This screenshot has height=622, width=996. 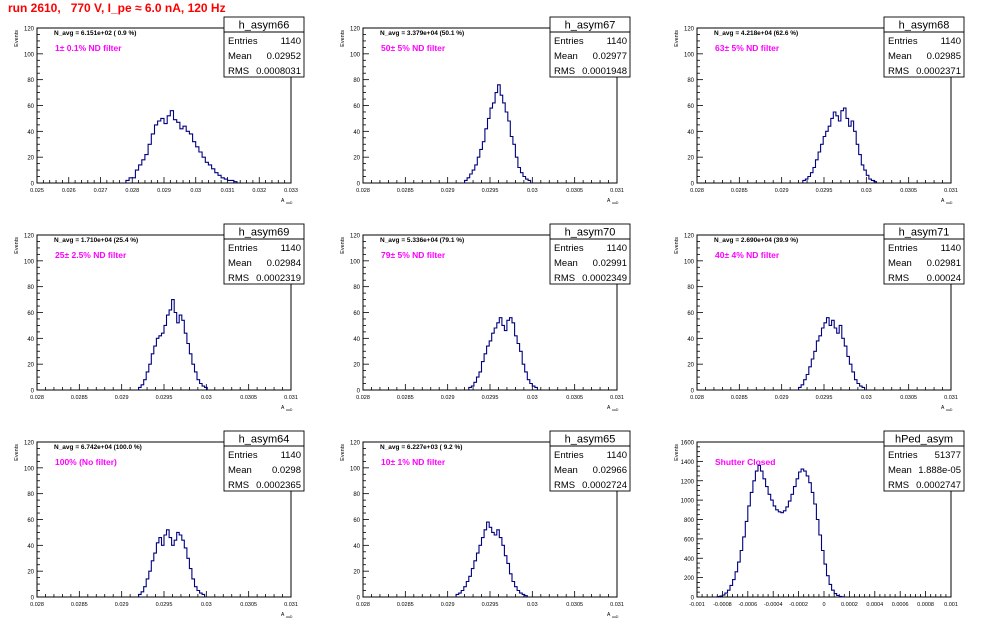 I want to click on filter-annotation: 63± 5% ND filter, so click(x=747, y=48).